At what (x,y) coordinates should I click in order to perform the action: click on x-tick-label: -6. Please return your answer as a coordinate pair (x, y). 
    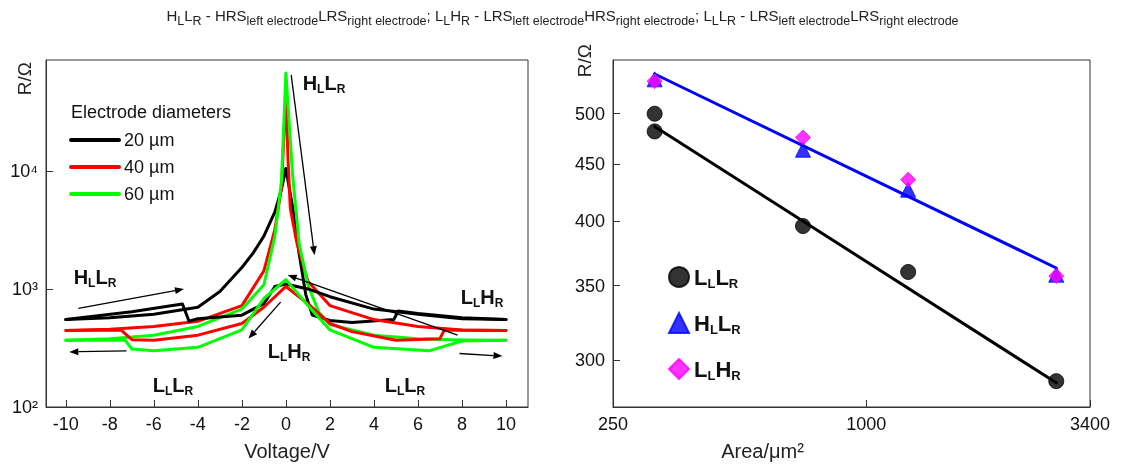
    Looking at the image, I should click on (153, 424).